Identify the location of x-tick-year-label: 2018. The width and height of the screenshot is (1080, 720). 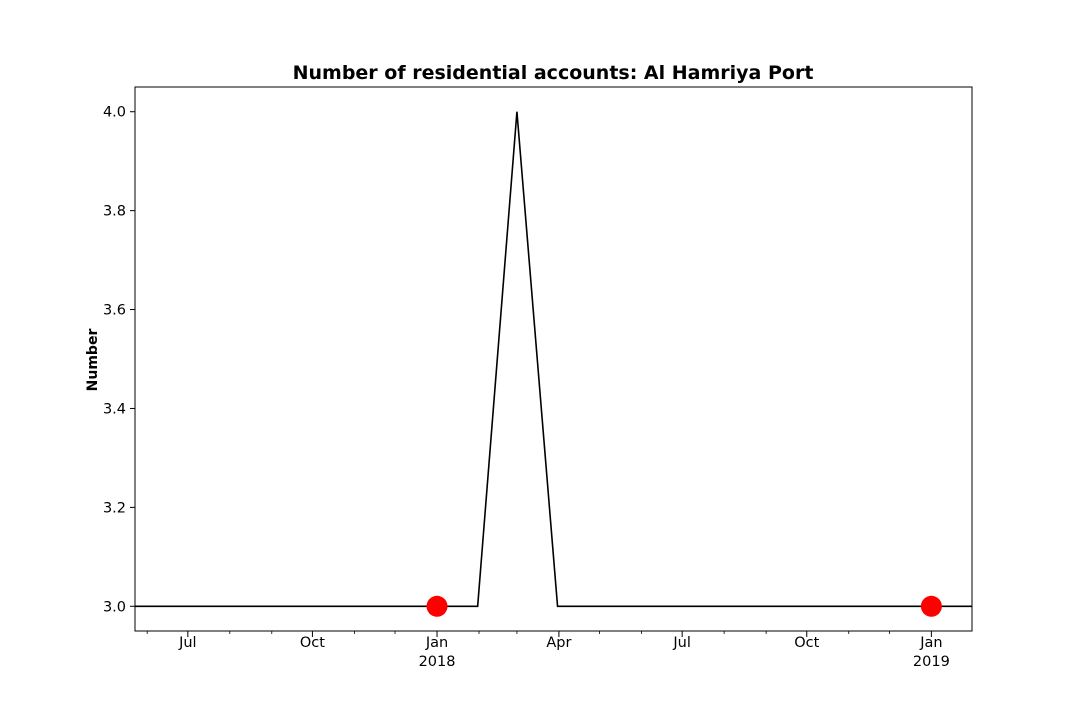
(437, 662).